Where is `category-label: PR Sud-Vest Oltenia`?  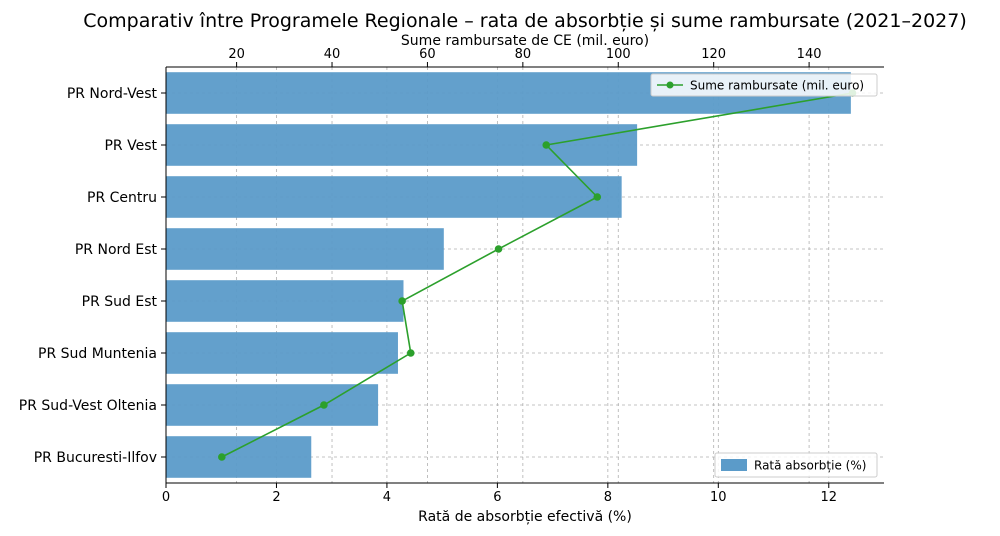 category-label: PR Sud-Vest Oltenia is located at coordinates (88, 406).